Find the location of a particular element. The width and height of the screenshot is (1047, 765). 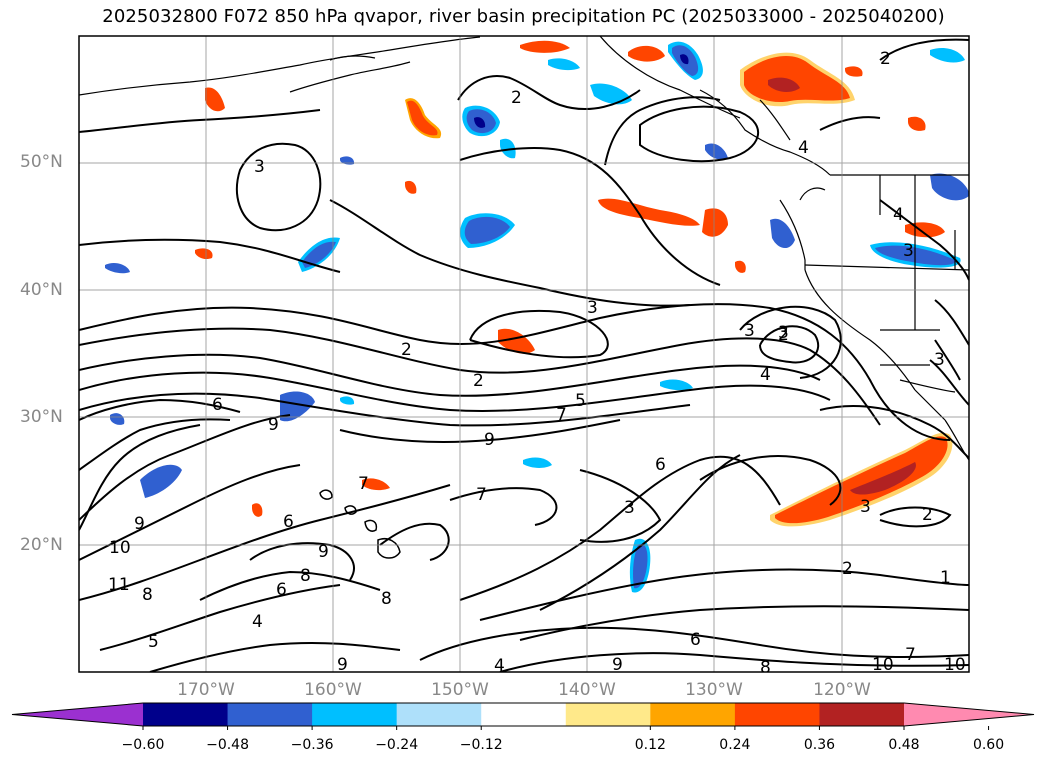

colorbar-tick-label: −0.36 is located at coordinates (312, 745).